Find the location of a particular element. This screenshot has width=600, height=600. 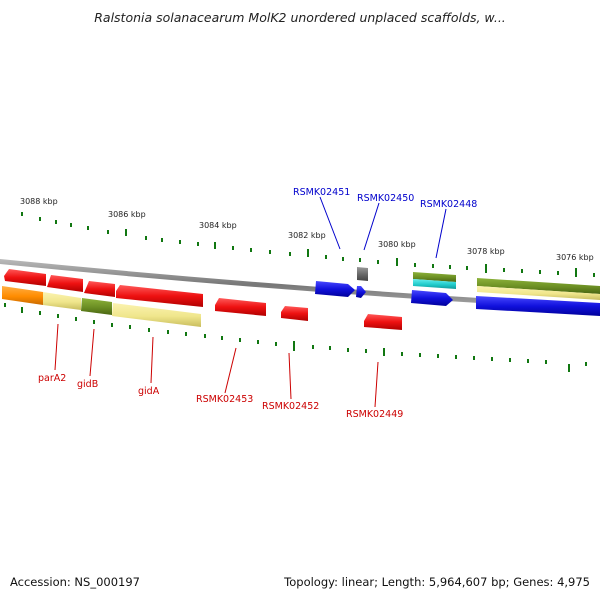

upper-scale-ticks is located at coordinates (308, 244).